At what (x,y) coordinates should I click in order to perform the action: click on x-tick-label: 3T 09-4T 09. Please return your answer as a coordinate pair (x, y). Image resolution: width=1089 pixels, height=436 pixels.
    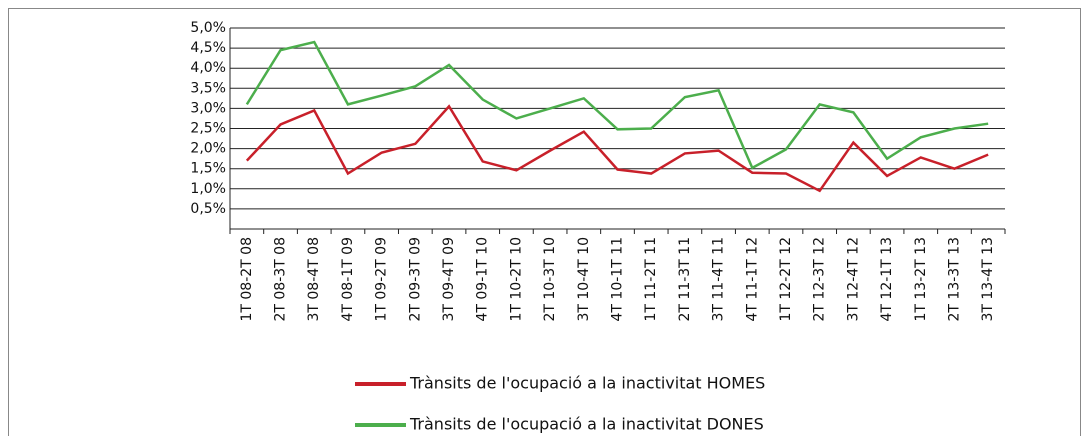
    Looking at the image, I should click on (449, 279).